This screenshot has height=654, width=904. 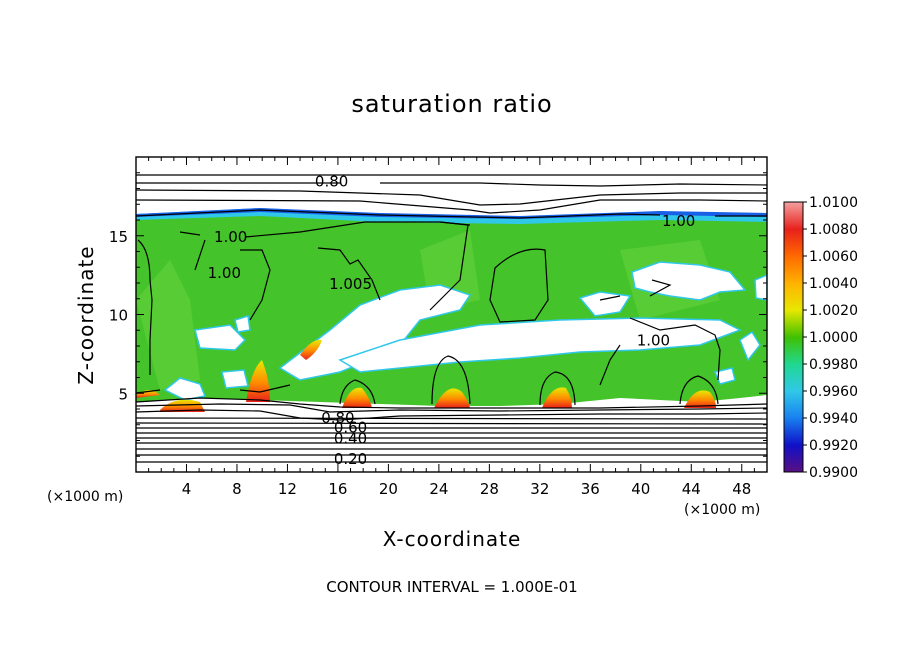 What do you see at coordinates (833, 365) in the screenshot?
I see `colorbar-label: 0.9980` at bounding box center [833, 365].